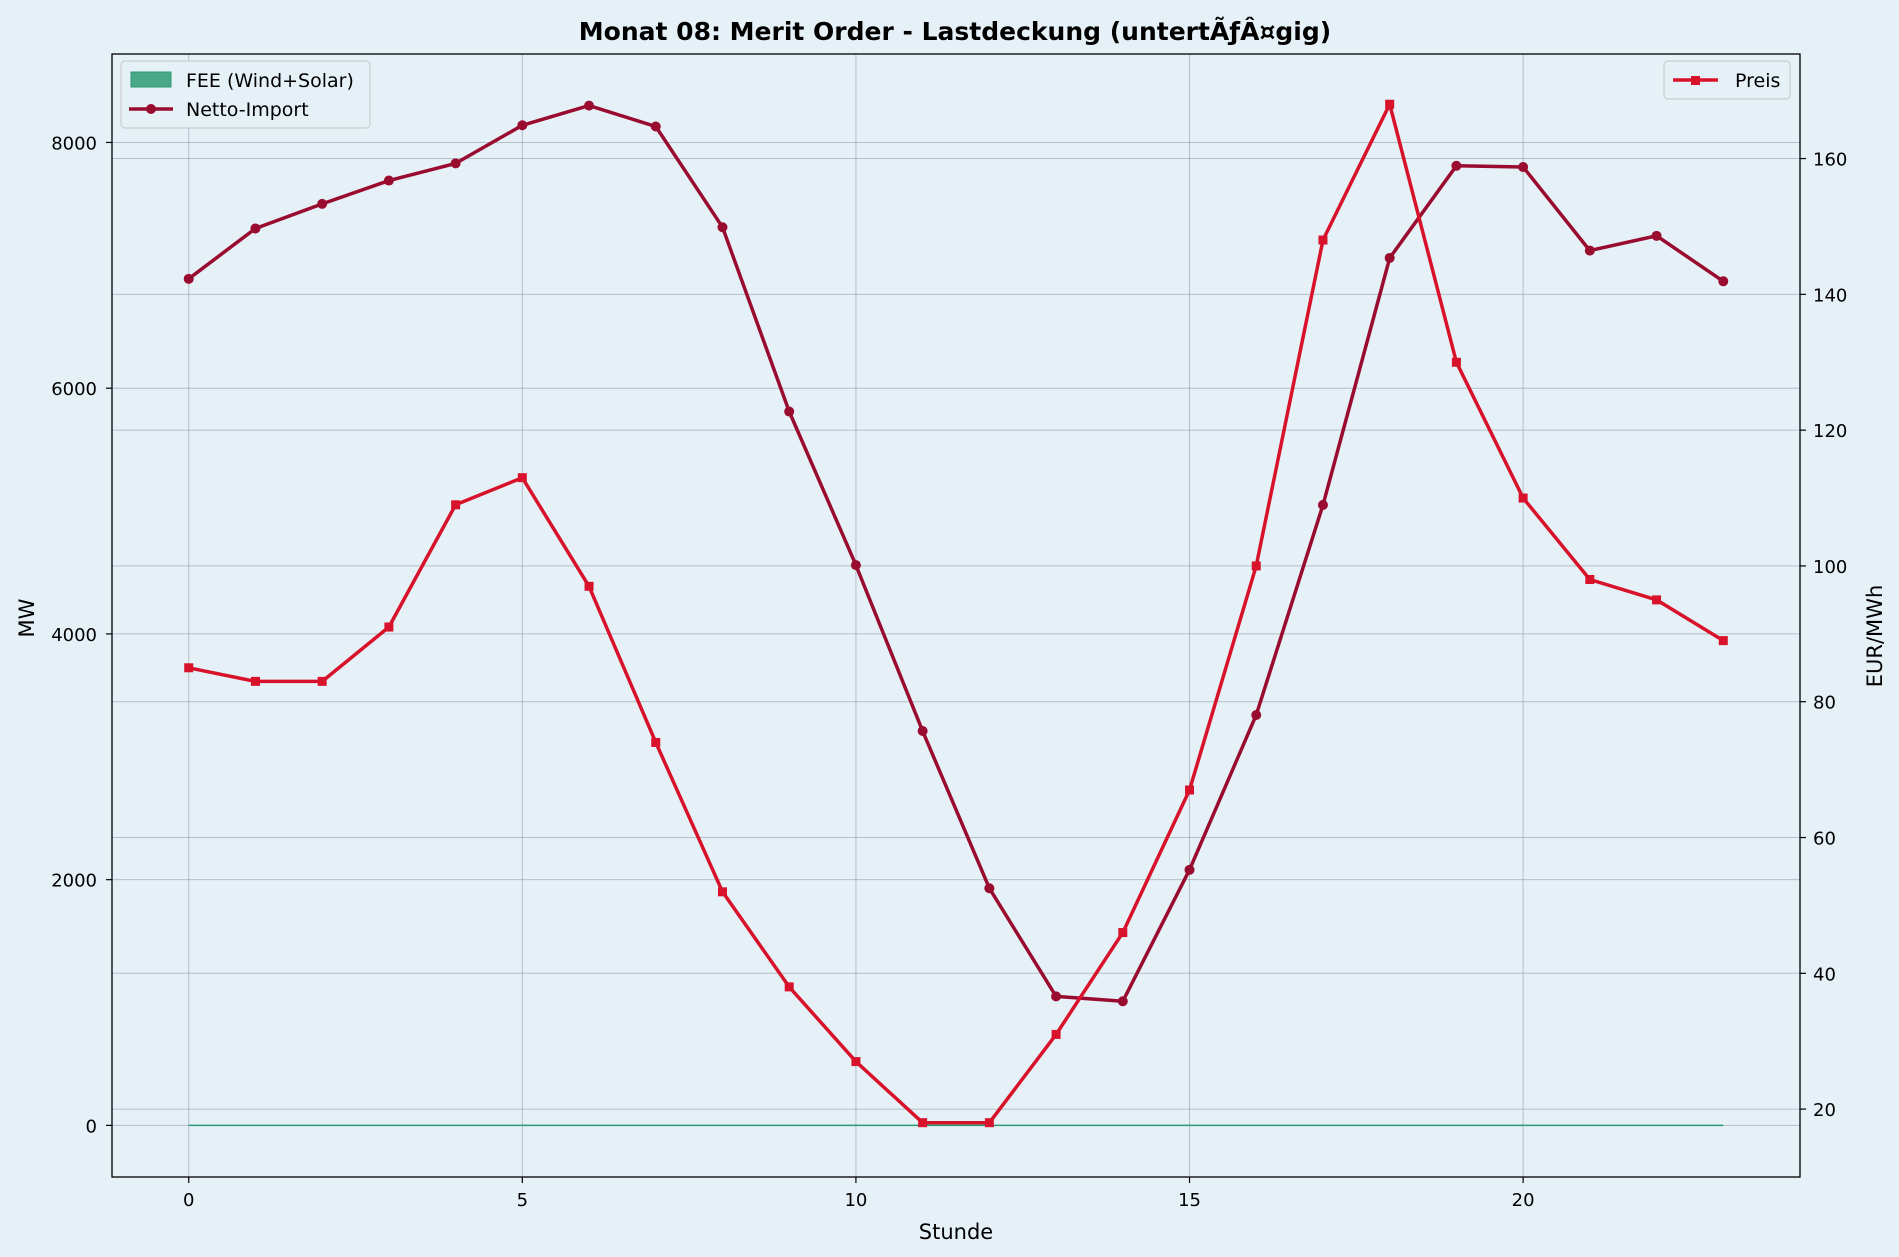 This screenshot has height=1257, width=1899. I want to click on y-tick-label: 2000, so click(74, 881).